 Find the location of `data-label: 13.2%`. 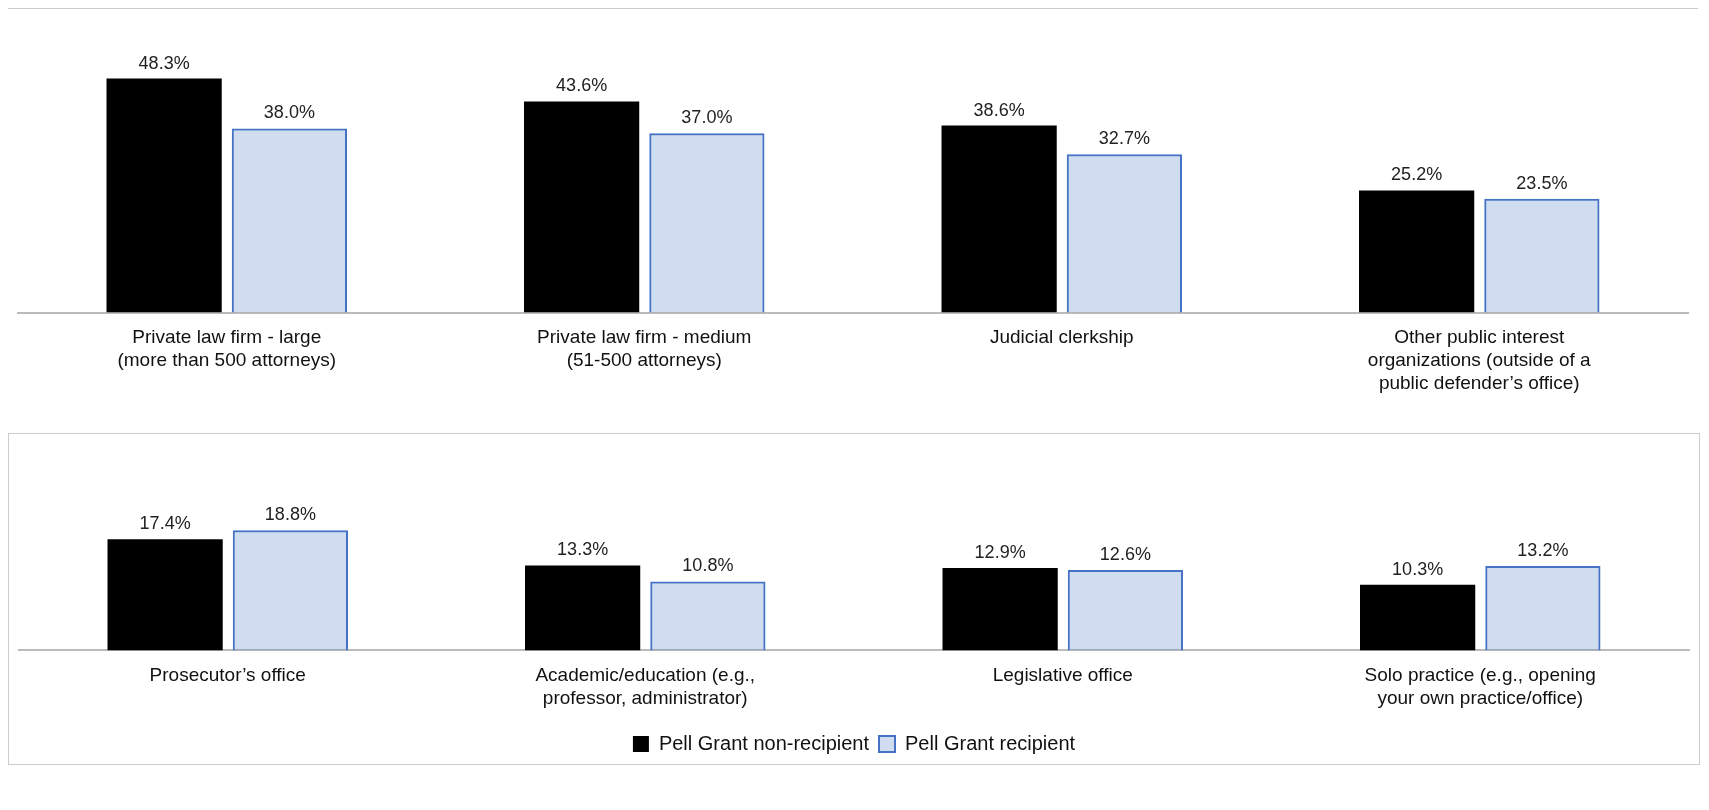

data-label: 13.2% is located at coordinates (1543, 550).